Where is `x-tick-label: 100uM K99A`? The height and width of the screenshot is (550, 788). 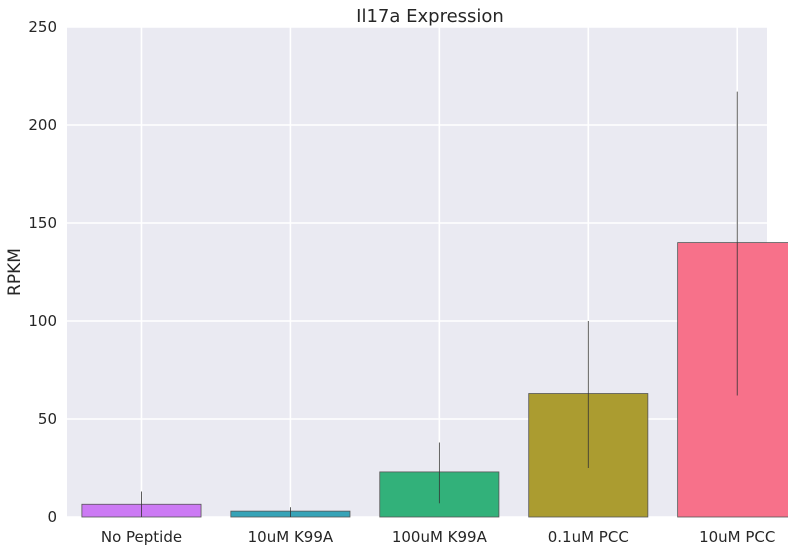
x-tick-label: 100uM K99A is located at coordinates (440, 537).